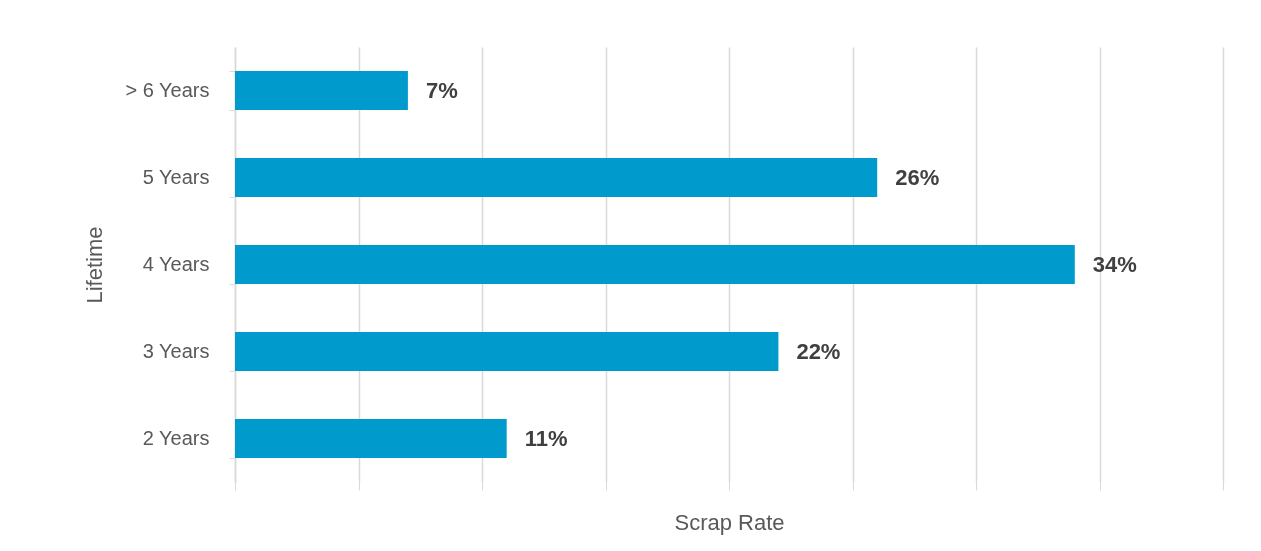 The image size is (1261, 551). What do you see at coordinates (1114, 264) in the screenshot?
I see `data-label: 34%` at bounding box center [1114, 264].